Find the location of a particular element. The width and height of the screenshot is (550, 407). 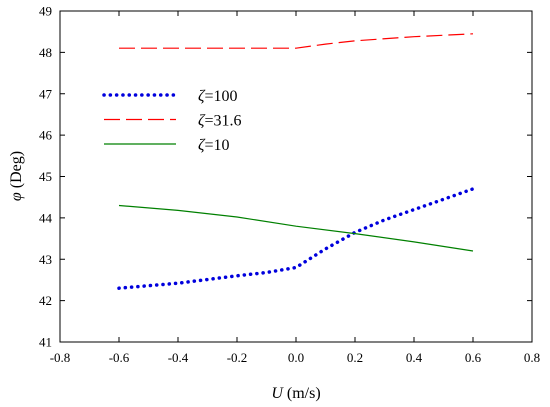

y-tick-label: 47 is located at coordinates (46, 93).